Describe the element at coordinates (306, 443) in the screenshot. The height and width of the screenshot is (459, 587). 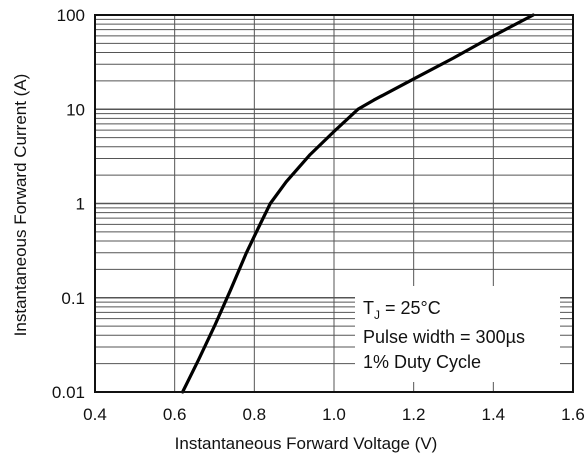
I see `x-axis-label: Instantaneous Forward Voltage (V)` at that location.